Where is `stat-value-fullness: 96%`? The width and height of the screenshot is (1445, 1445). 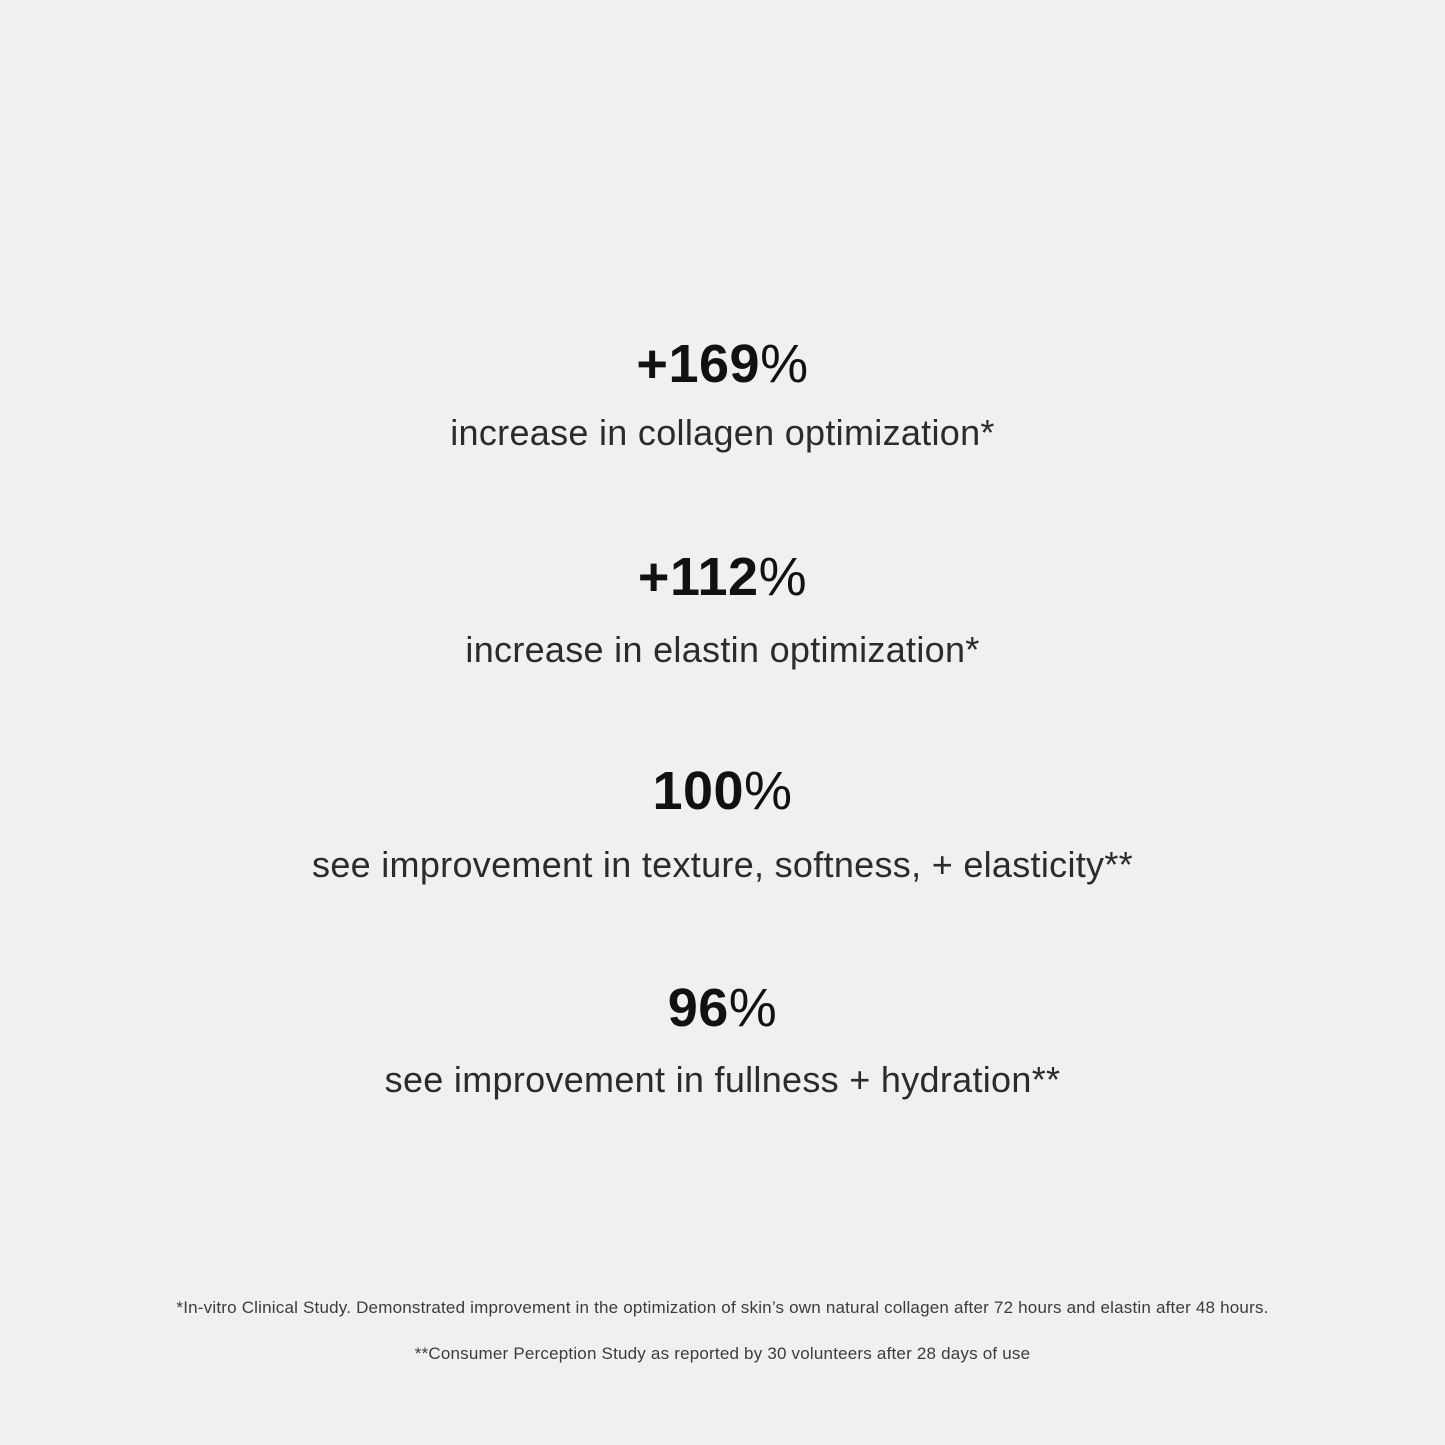 stat-value-fullness: 96% is located at coordinates (722, 1008).